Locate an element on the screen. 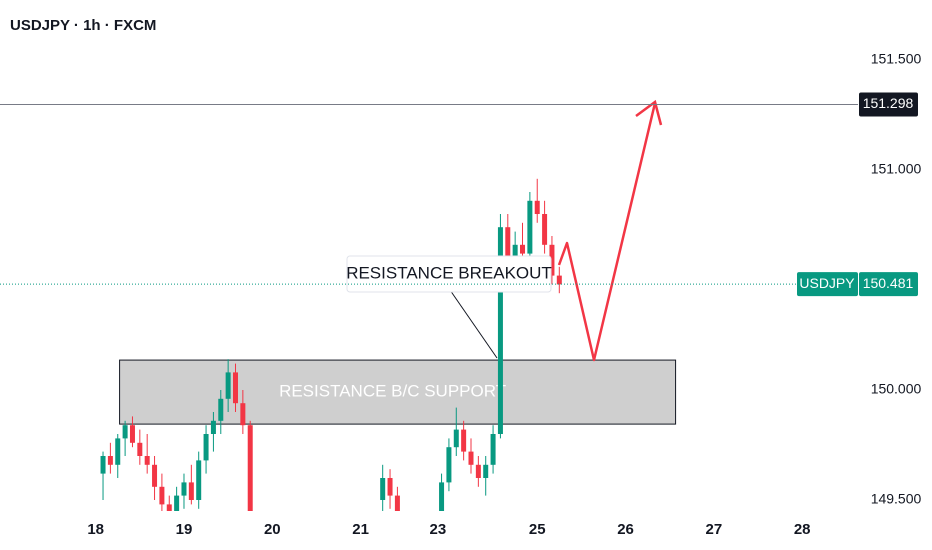 This screenshot has height=550, width=932. level-label: 151.298 is located at coordinates (888, 103).